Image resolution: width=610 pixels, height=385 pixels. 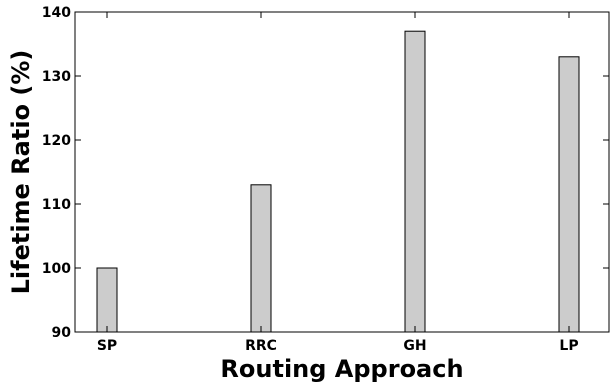 What do you see at coordinates (56, 269) in the screenshot?
I see `y-tick-label: 100` at bounding box center [56, 269].